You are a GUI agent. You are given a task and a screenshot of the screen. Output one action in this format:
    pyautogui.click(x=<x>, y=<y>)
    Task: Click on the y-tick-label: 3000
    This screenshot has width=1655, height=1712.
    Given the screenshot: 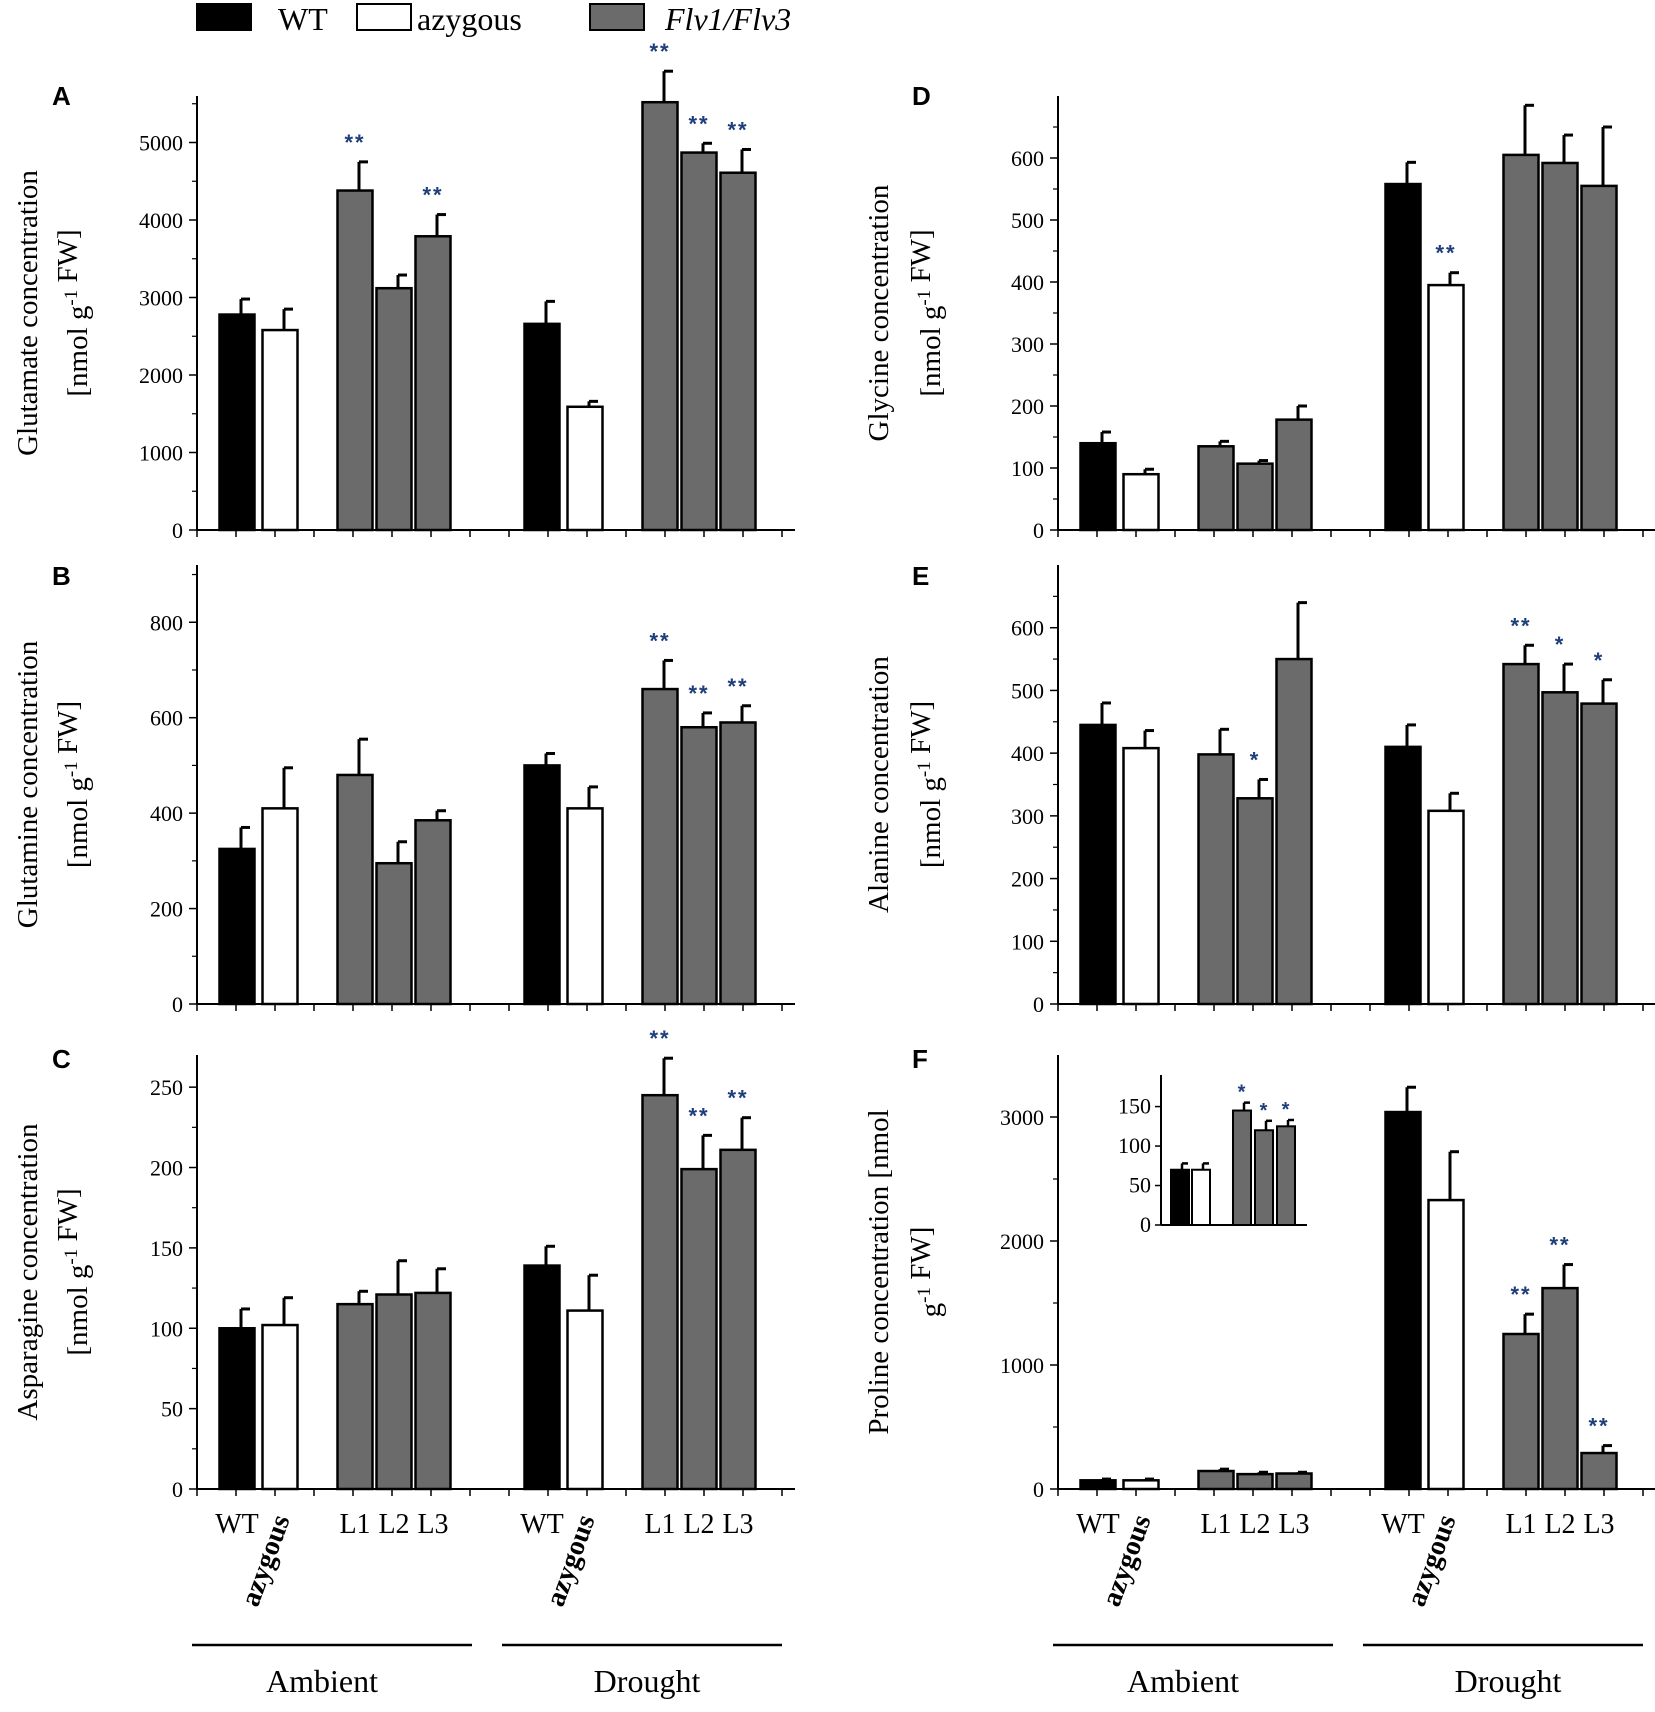 What is the action you would take?
    pyautogui.click(x=1022, y=1117)
    